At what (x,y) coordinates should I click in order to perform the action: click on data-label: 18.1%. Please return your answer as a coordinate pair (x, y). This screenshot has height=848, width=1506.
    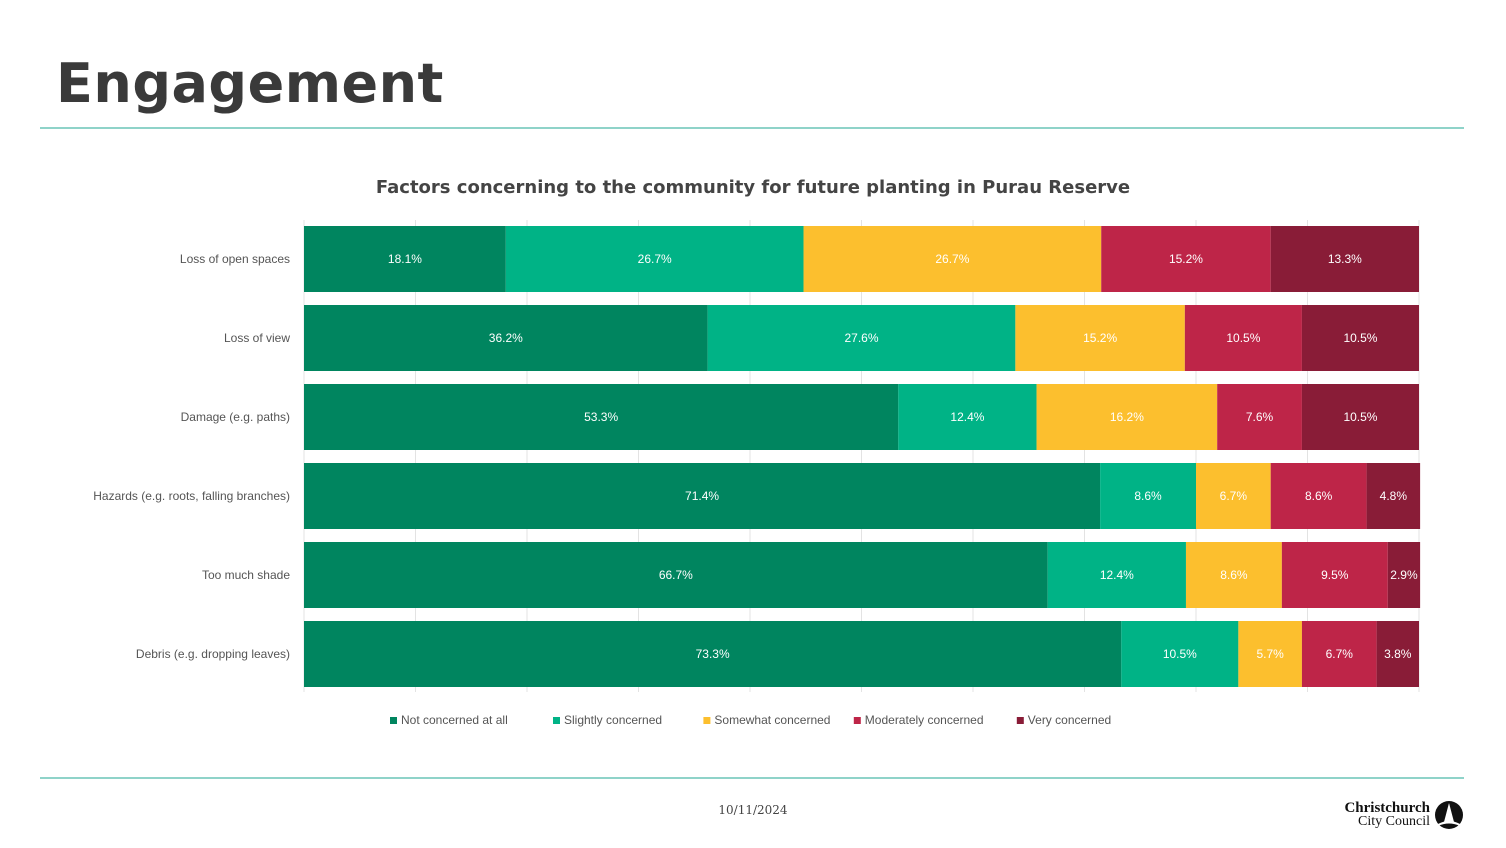
    Looking at the image, I should click on (405, 259).